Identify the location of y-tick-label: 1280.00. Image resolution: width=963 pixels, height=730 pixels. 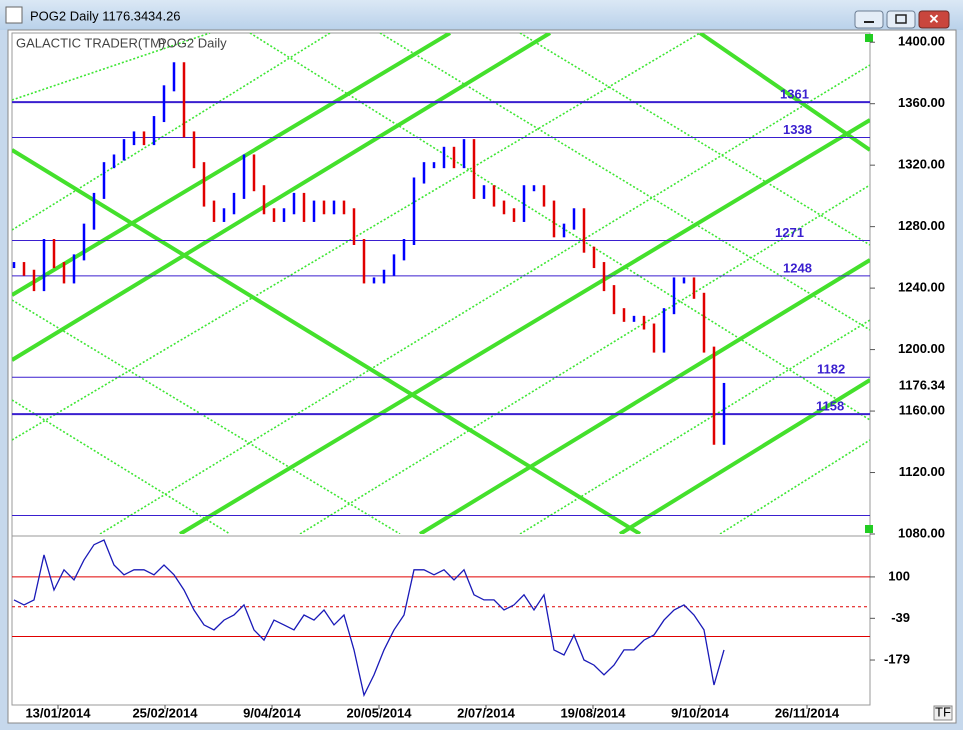
(921, 225).